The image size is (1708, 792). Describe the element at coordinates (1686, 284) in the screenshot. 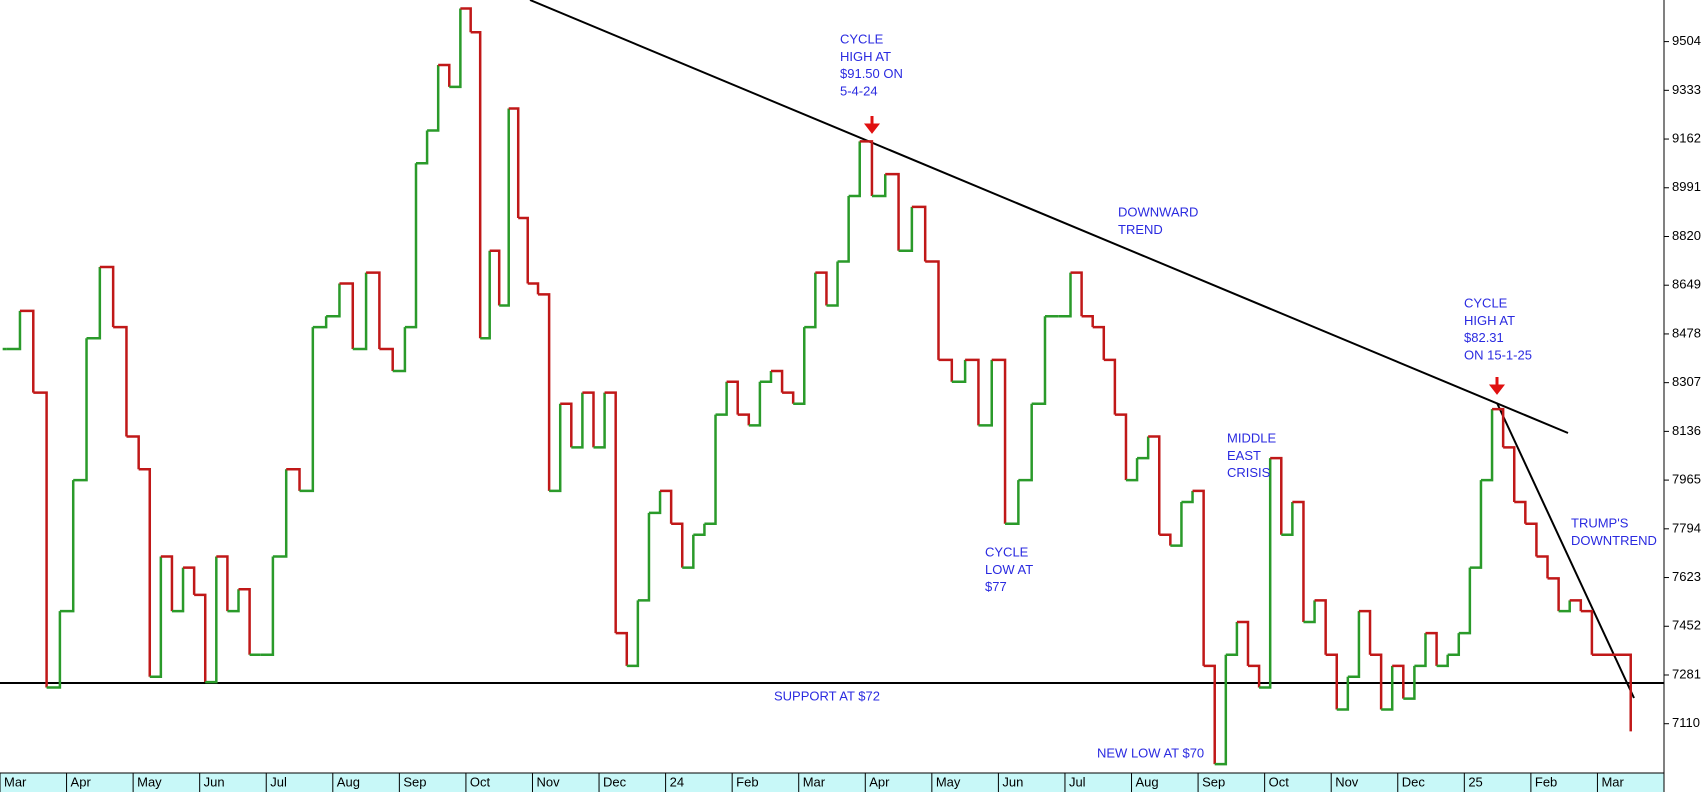

I see `y-tick-label: 8649` at that location.